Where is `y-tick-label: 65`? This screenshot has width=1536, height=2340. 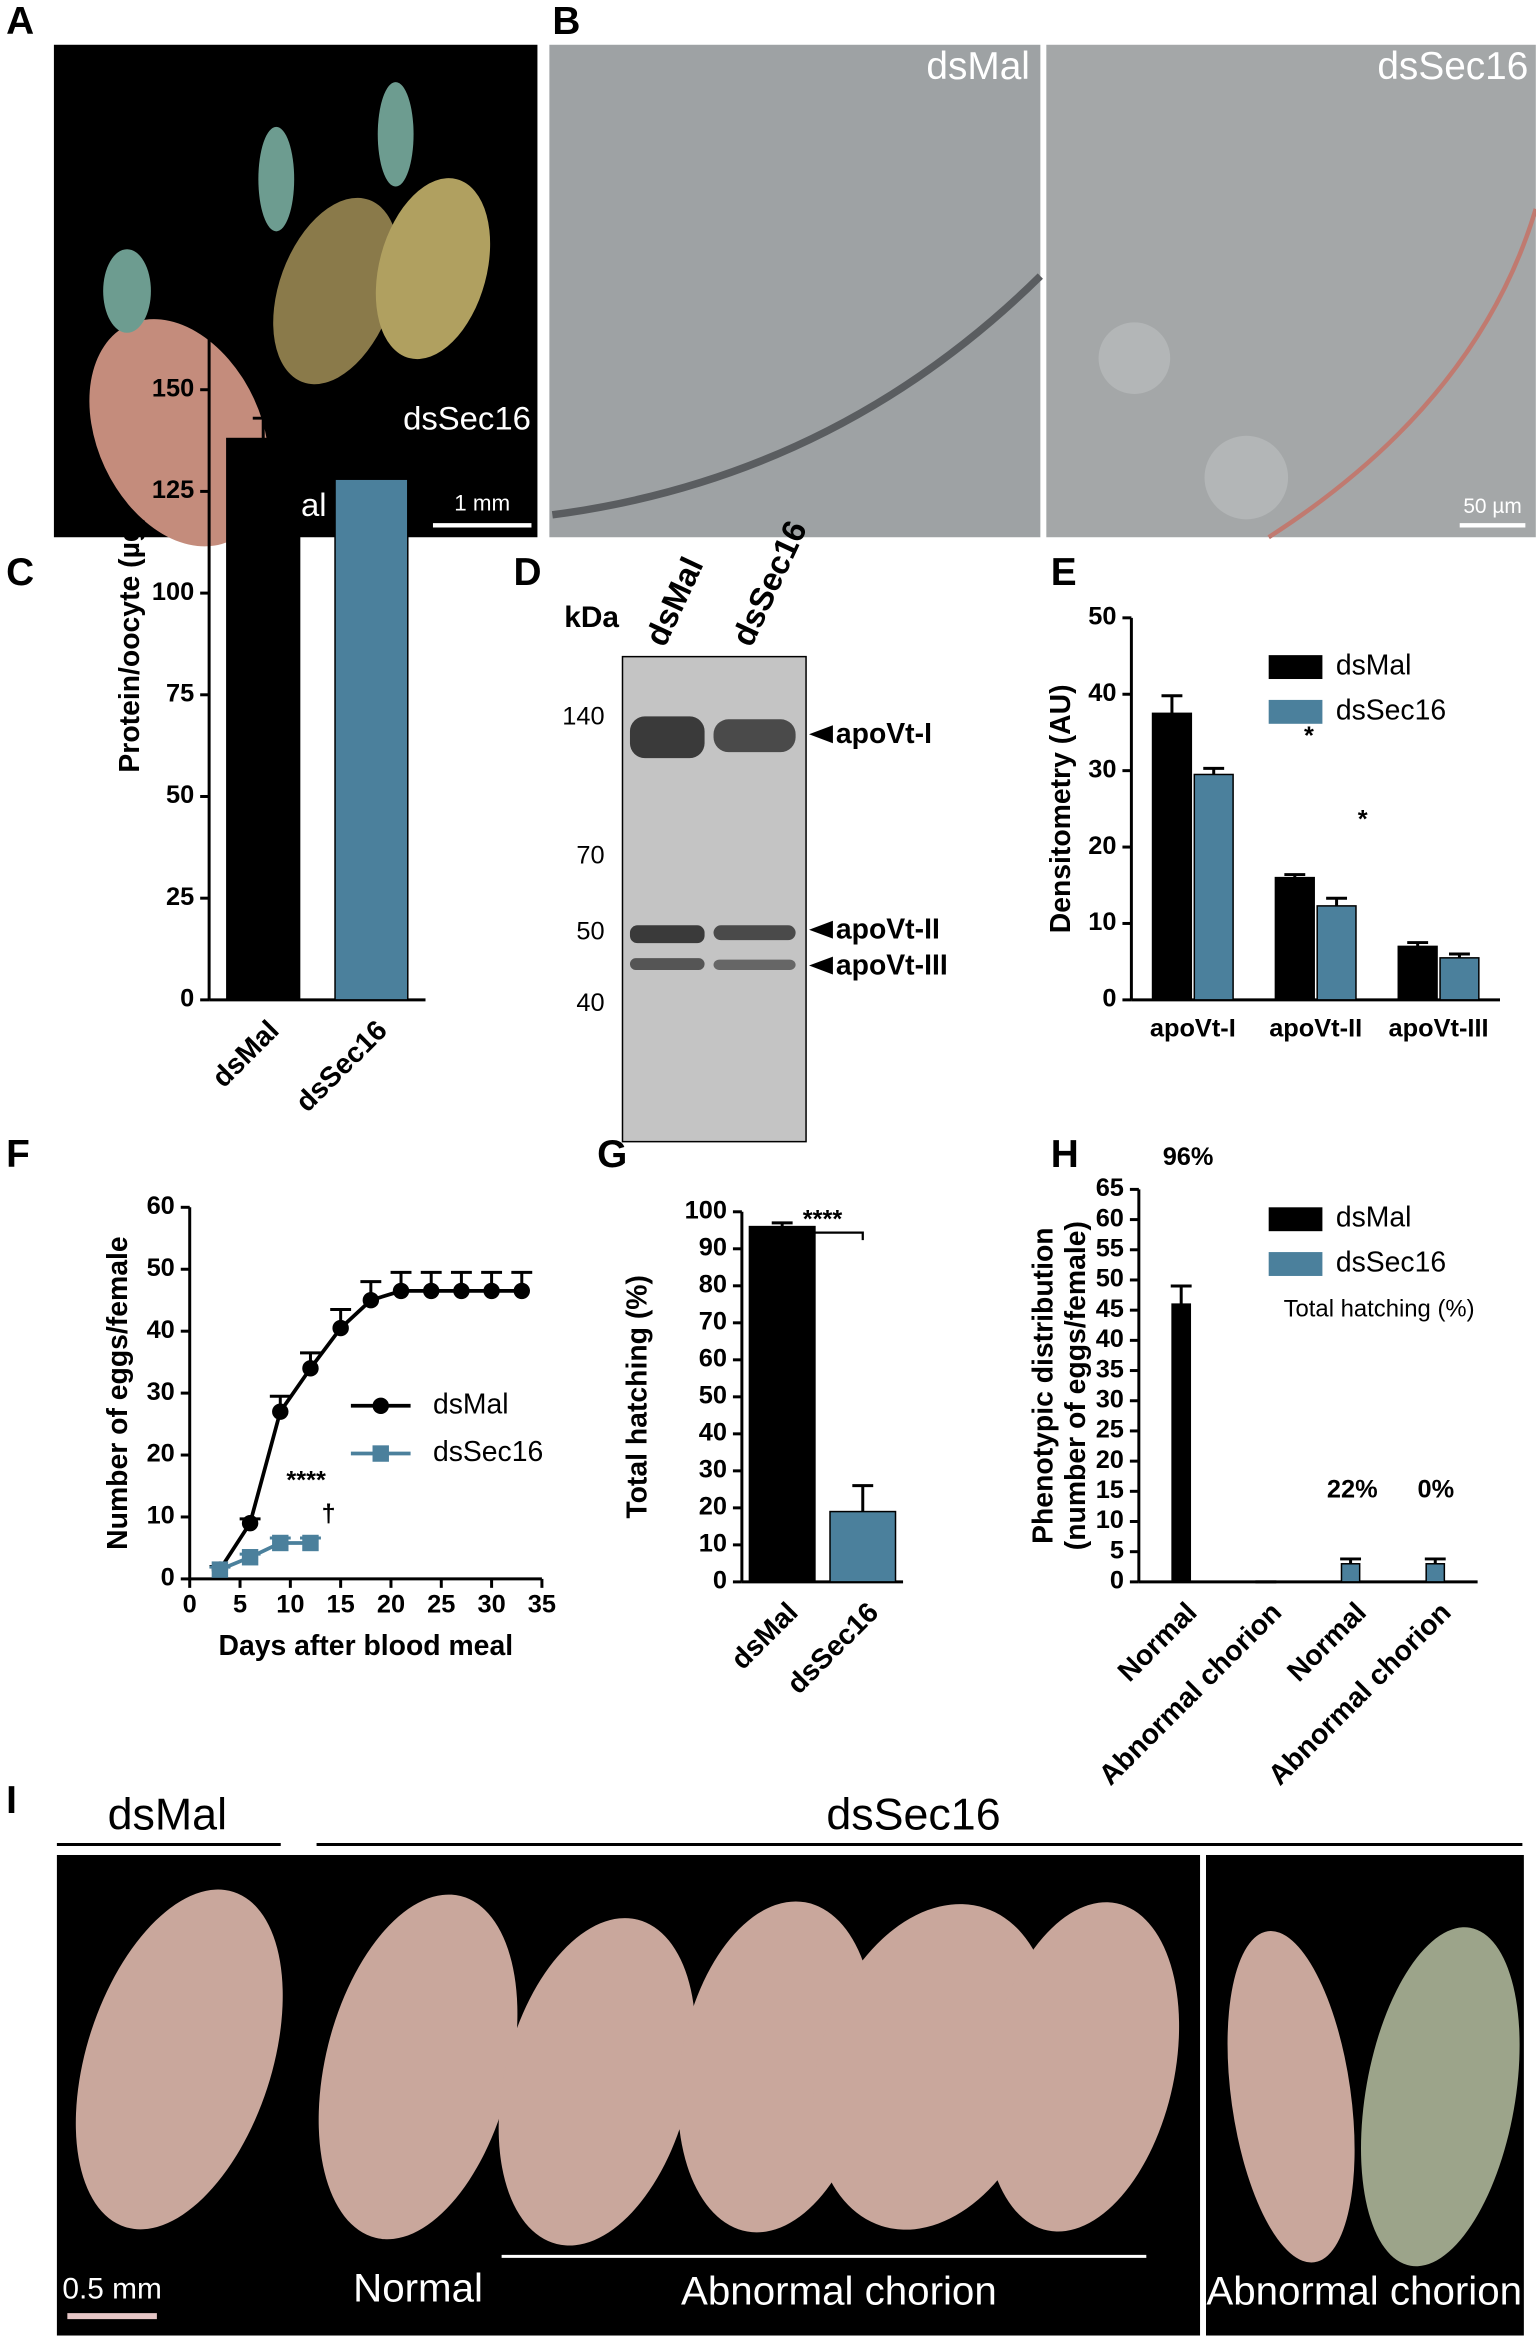 y-tick-label: 65 is located at coordinates (1110, 1188).